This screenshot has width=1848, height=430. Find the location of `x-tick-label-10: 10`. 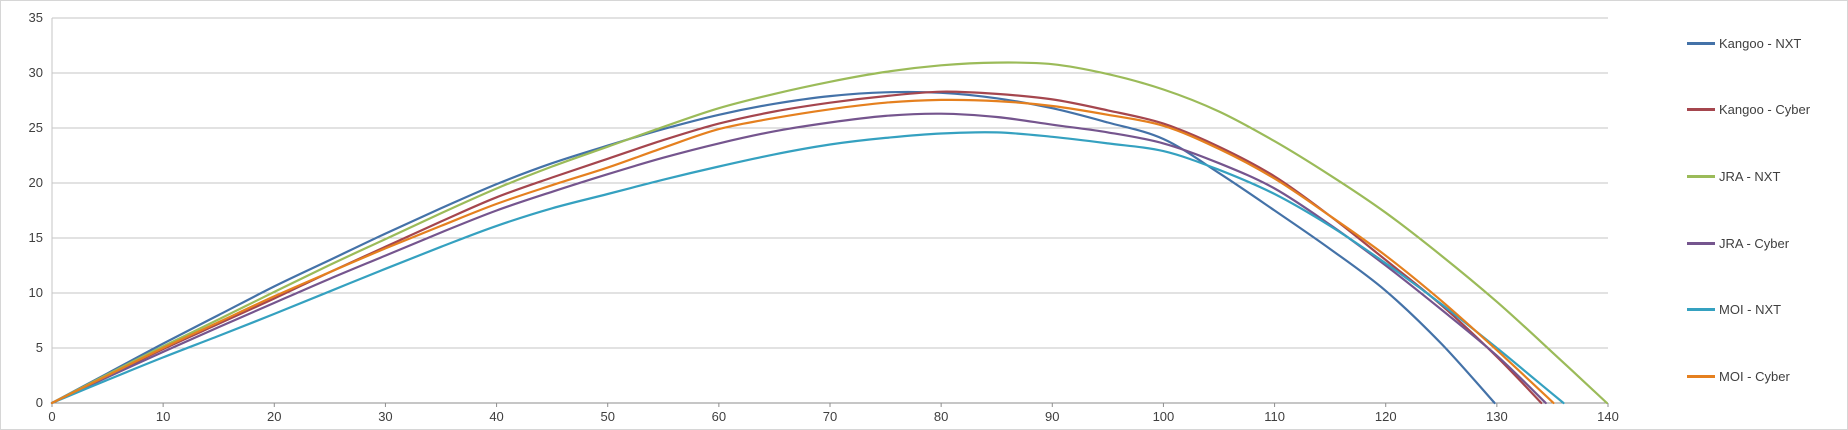

x-tick-label-10: 10 is located at coordinates (163, 416).